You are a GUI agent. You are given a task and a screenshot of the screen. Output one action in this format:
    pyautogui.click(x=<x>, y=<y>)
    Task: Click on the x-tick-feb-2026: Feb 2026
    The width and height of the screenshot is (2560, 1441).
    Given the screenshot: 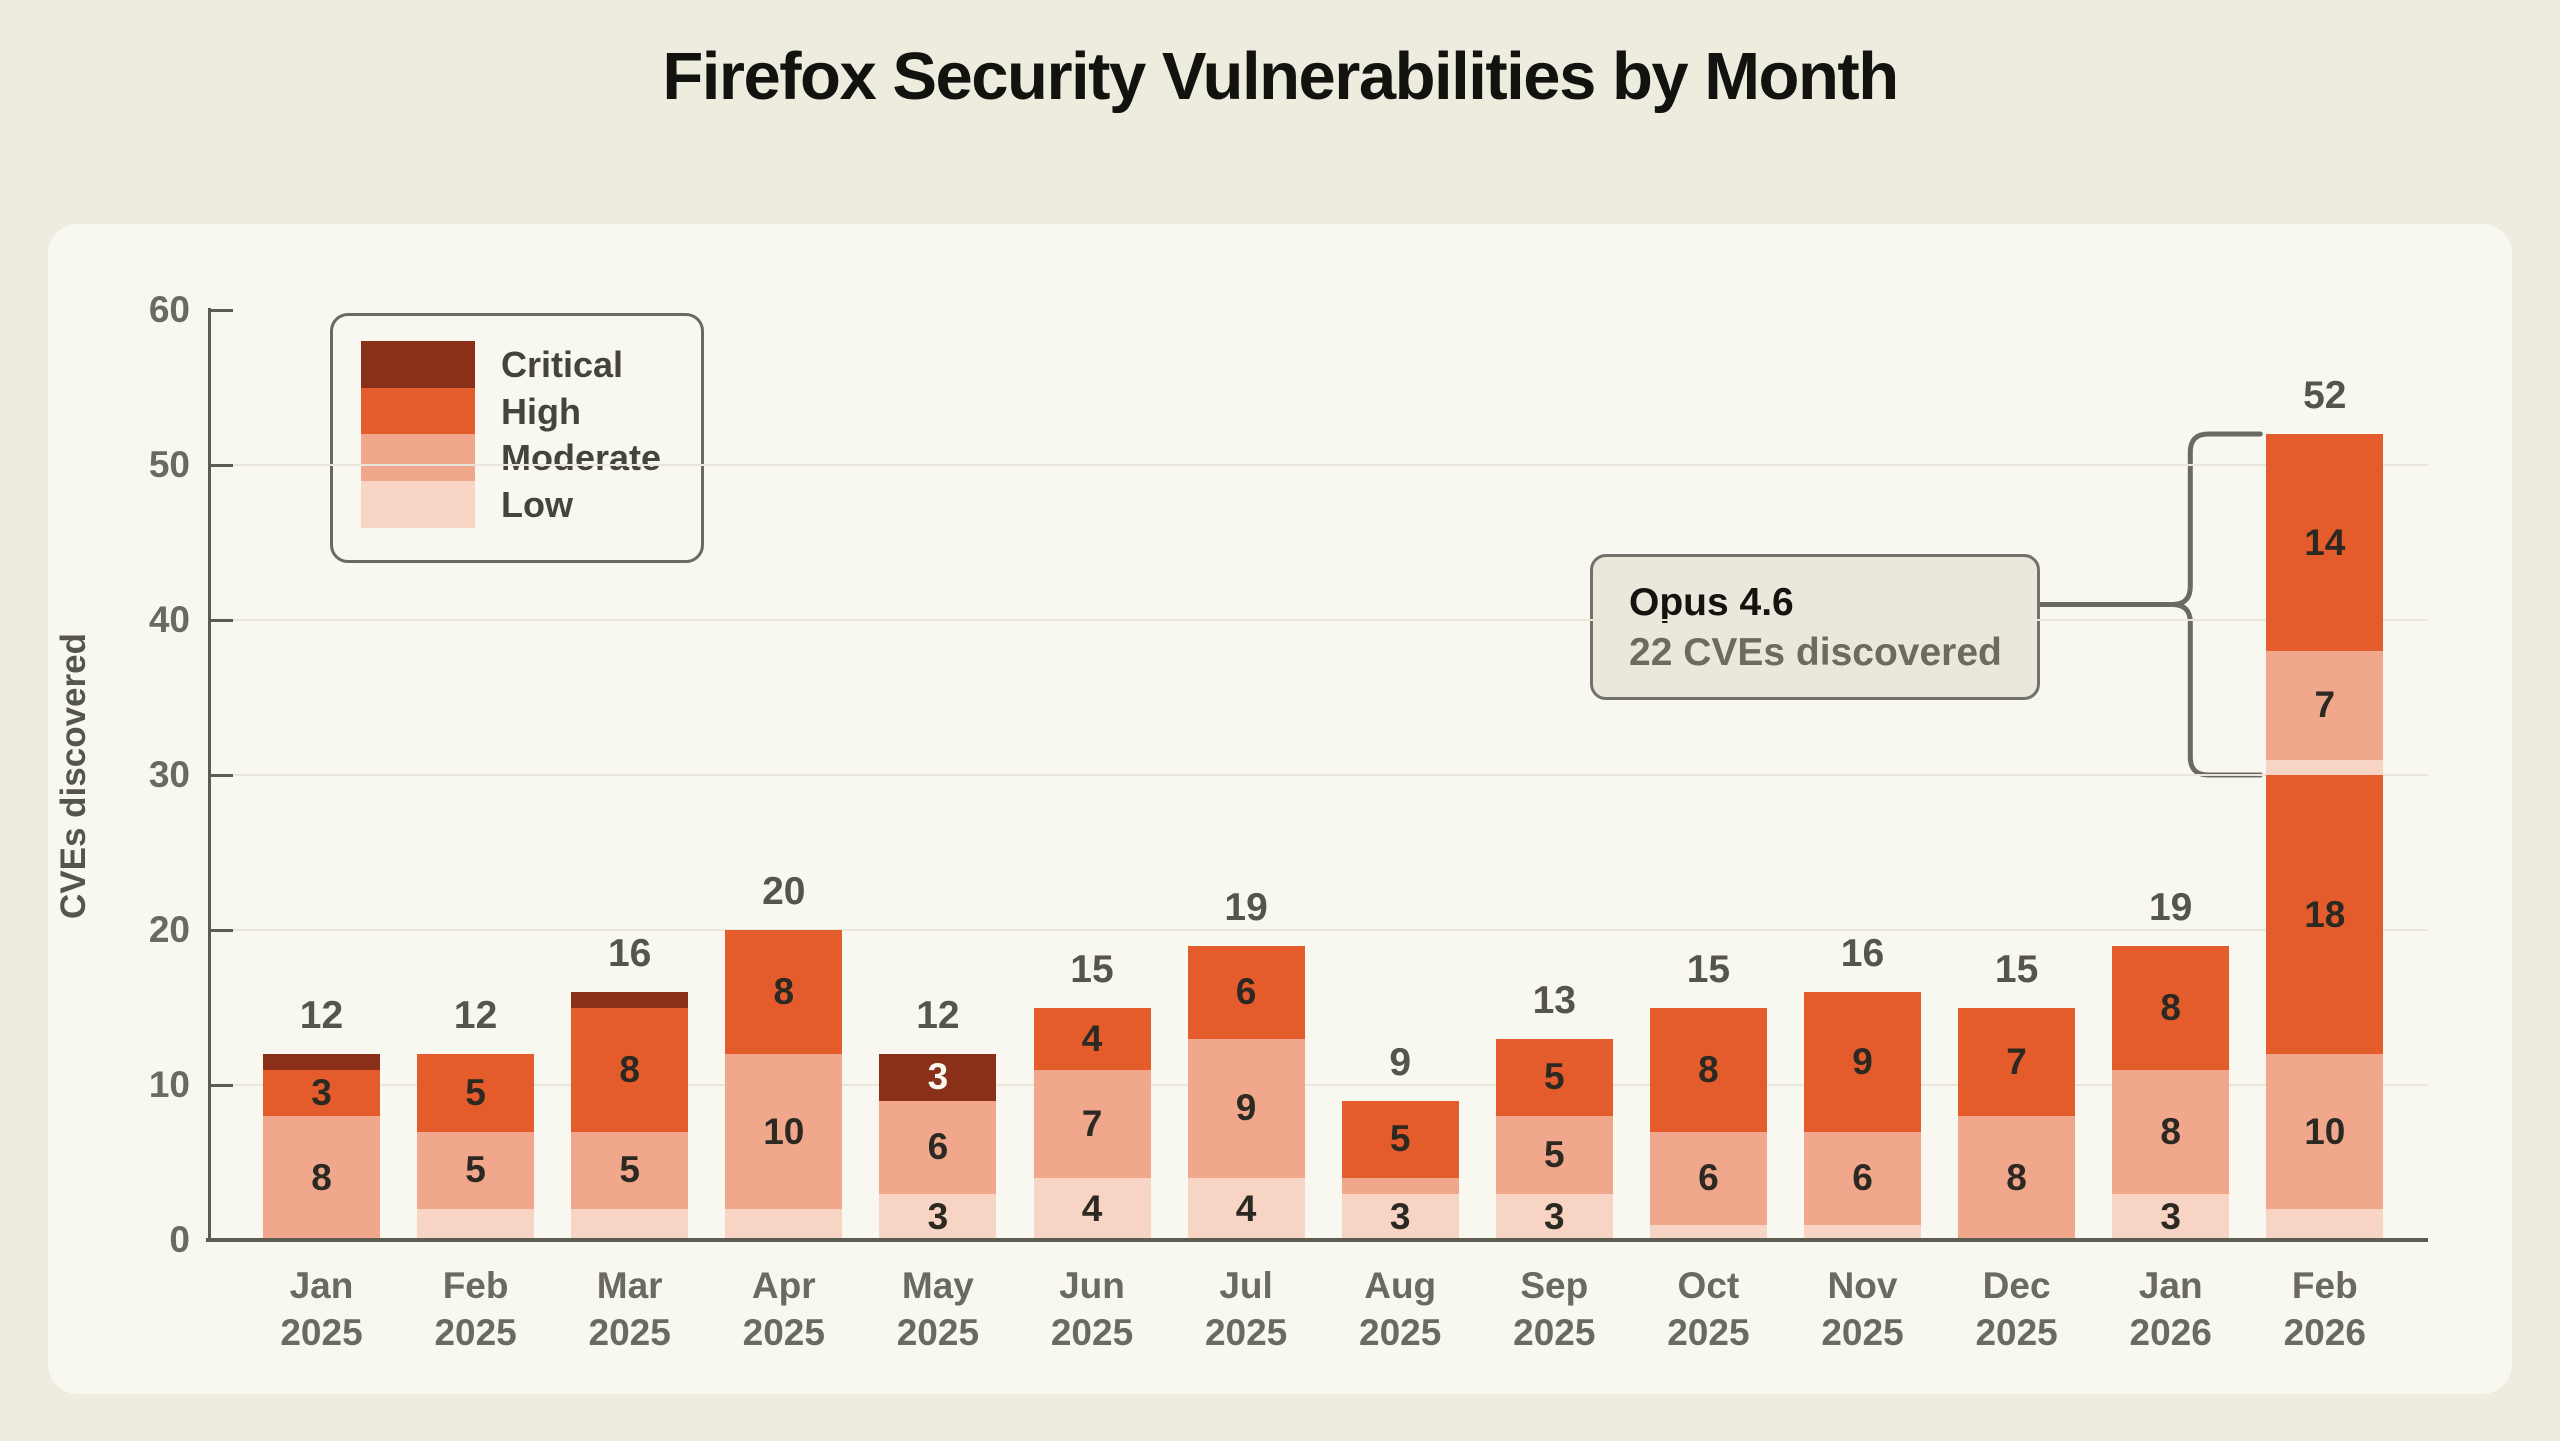 What is the action you would take?
    pyautogui.click(x=2325, y=1309)
    